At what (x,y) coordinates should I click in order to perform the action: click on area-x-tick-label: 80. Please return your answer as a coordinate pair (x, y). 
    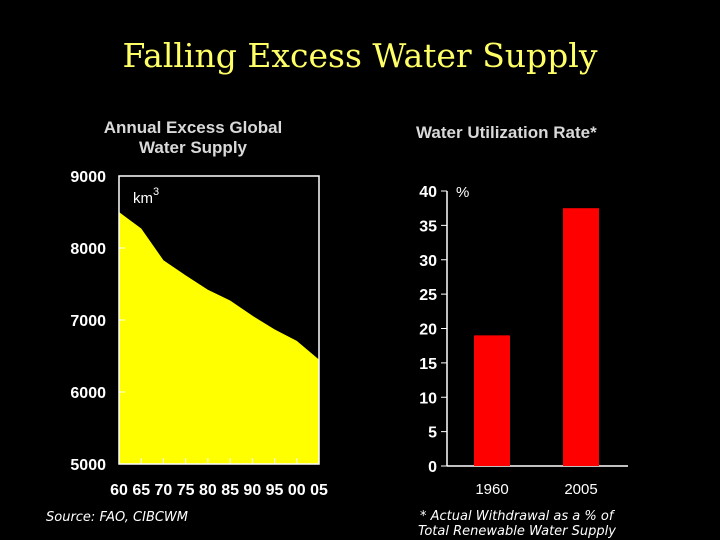
    Looking at the image, I should click on (208, 490).